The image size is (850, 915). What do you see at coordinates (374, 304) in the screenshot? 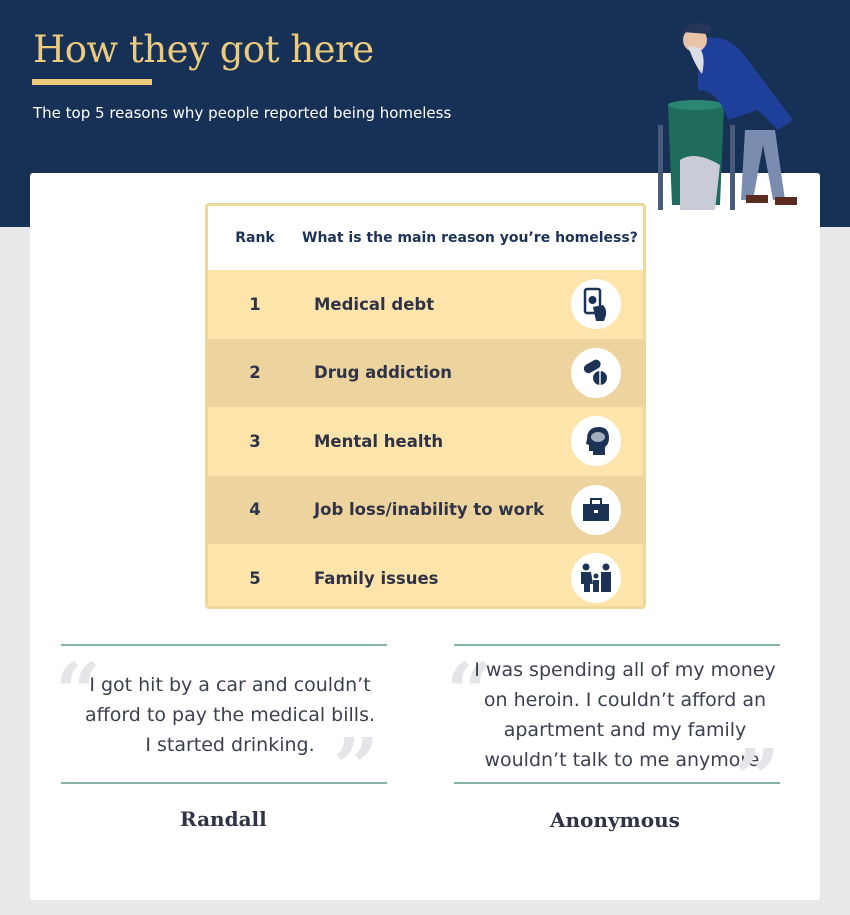
I see `reason-cell: Medical debt` at bounding box center [374, 304].